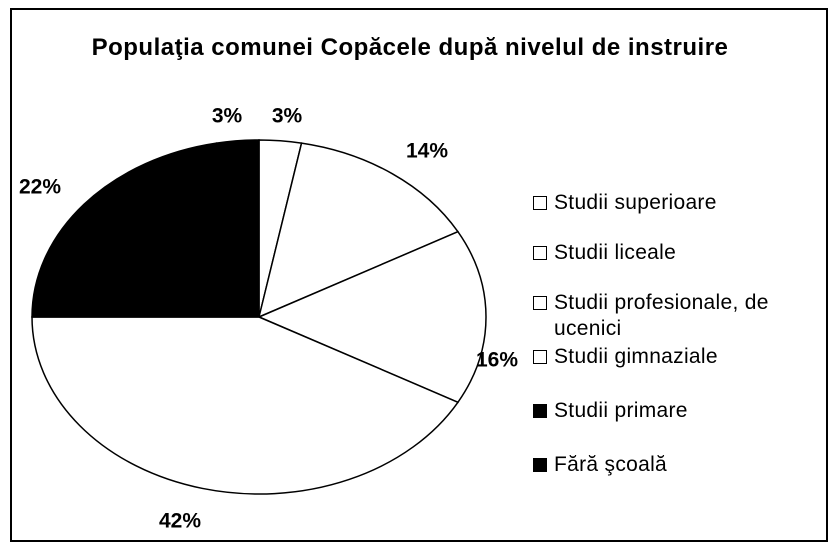  I want to click on legend-item: Fără şcoală, so click(678, 465).